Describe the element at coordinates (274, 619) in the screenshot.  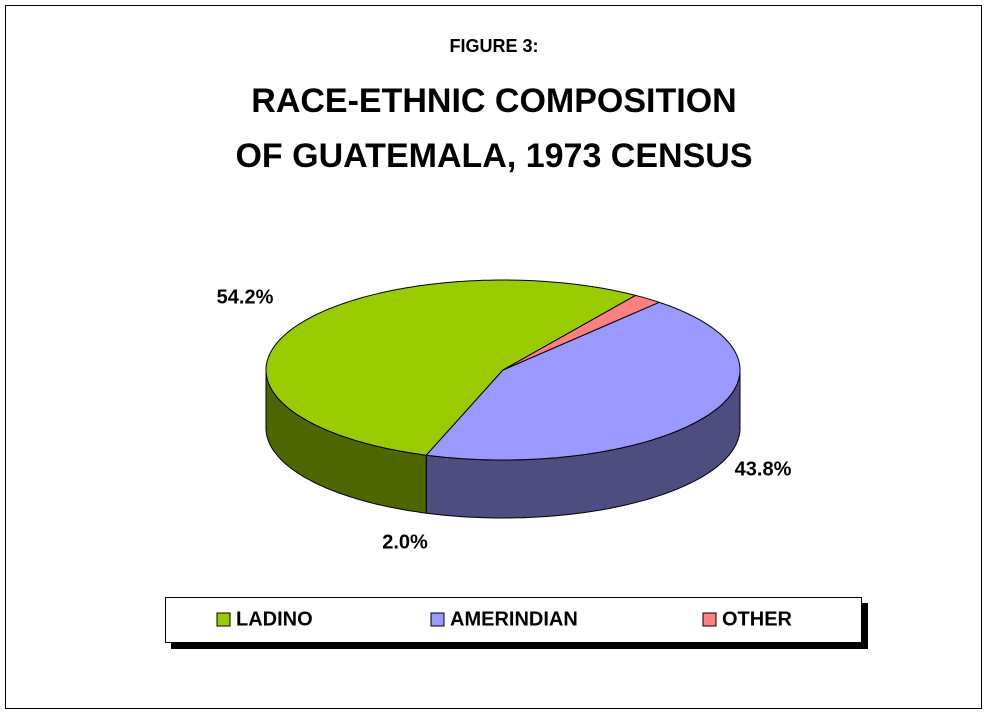
I see `legend-label: LADINO` at that location.